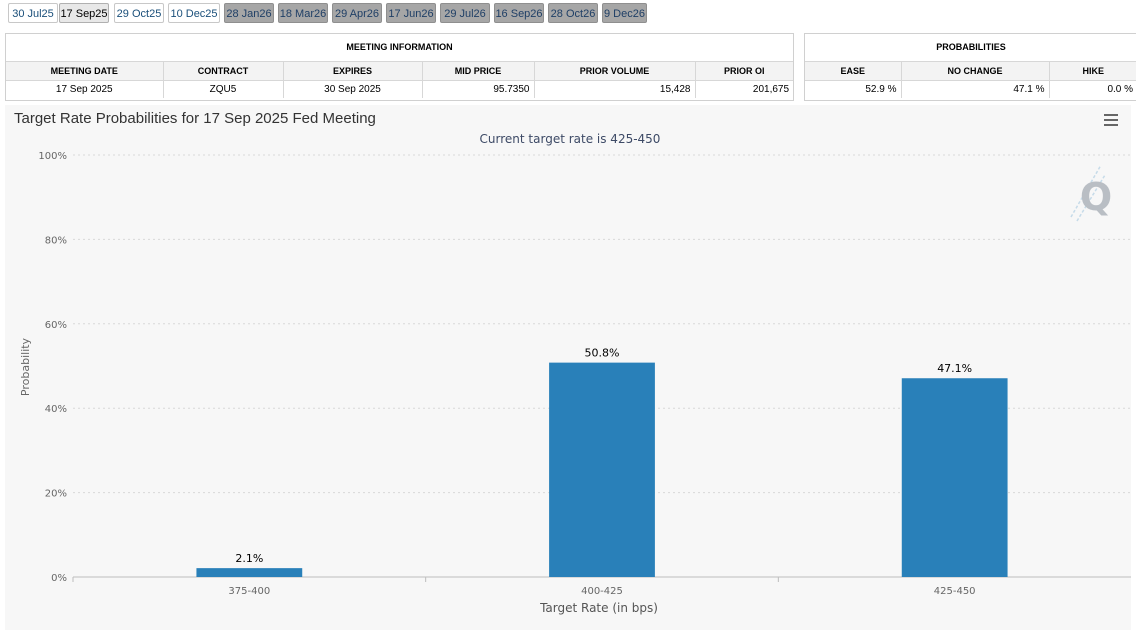 The image size is (1136, 639). What do you see at coordinates (400, 48) in the screenshot?
I see `meeting-information-caption: MEETING INFORMATION` at bounding box center [400, 48].